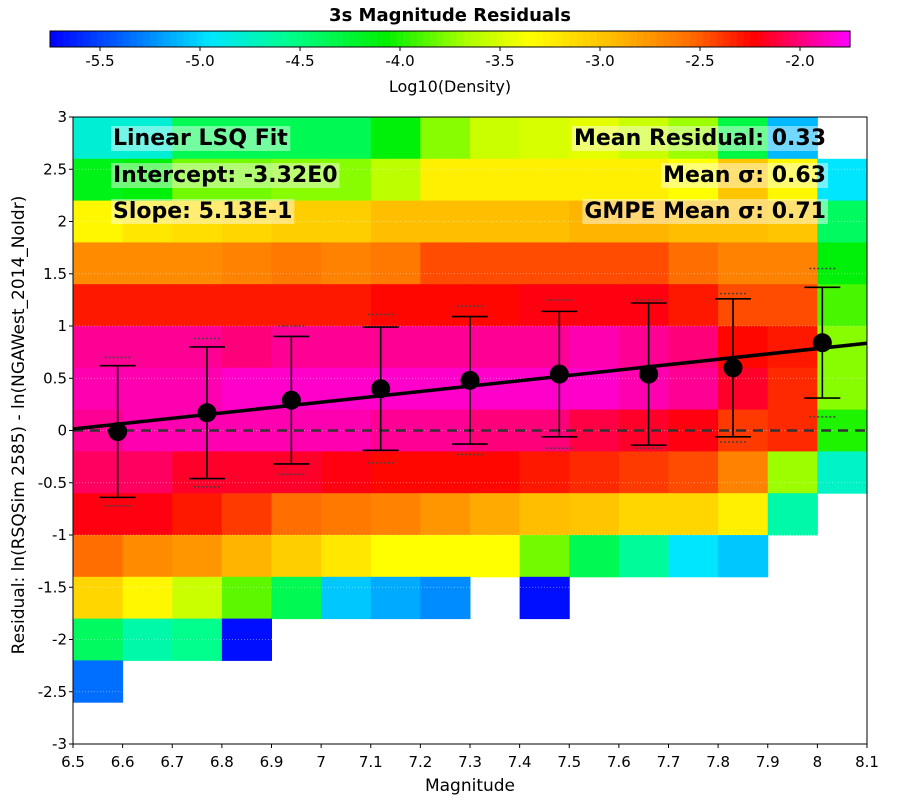  What do you see at coordinates (450, 39) in the screenshot?
I see `colorbar-frame` at bounding box center [450, 39].